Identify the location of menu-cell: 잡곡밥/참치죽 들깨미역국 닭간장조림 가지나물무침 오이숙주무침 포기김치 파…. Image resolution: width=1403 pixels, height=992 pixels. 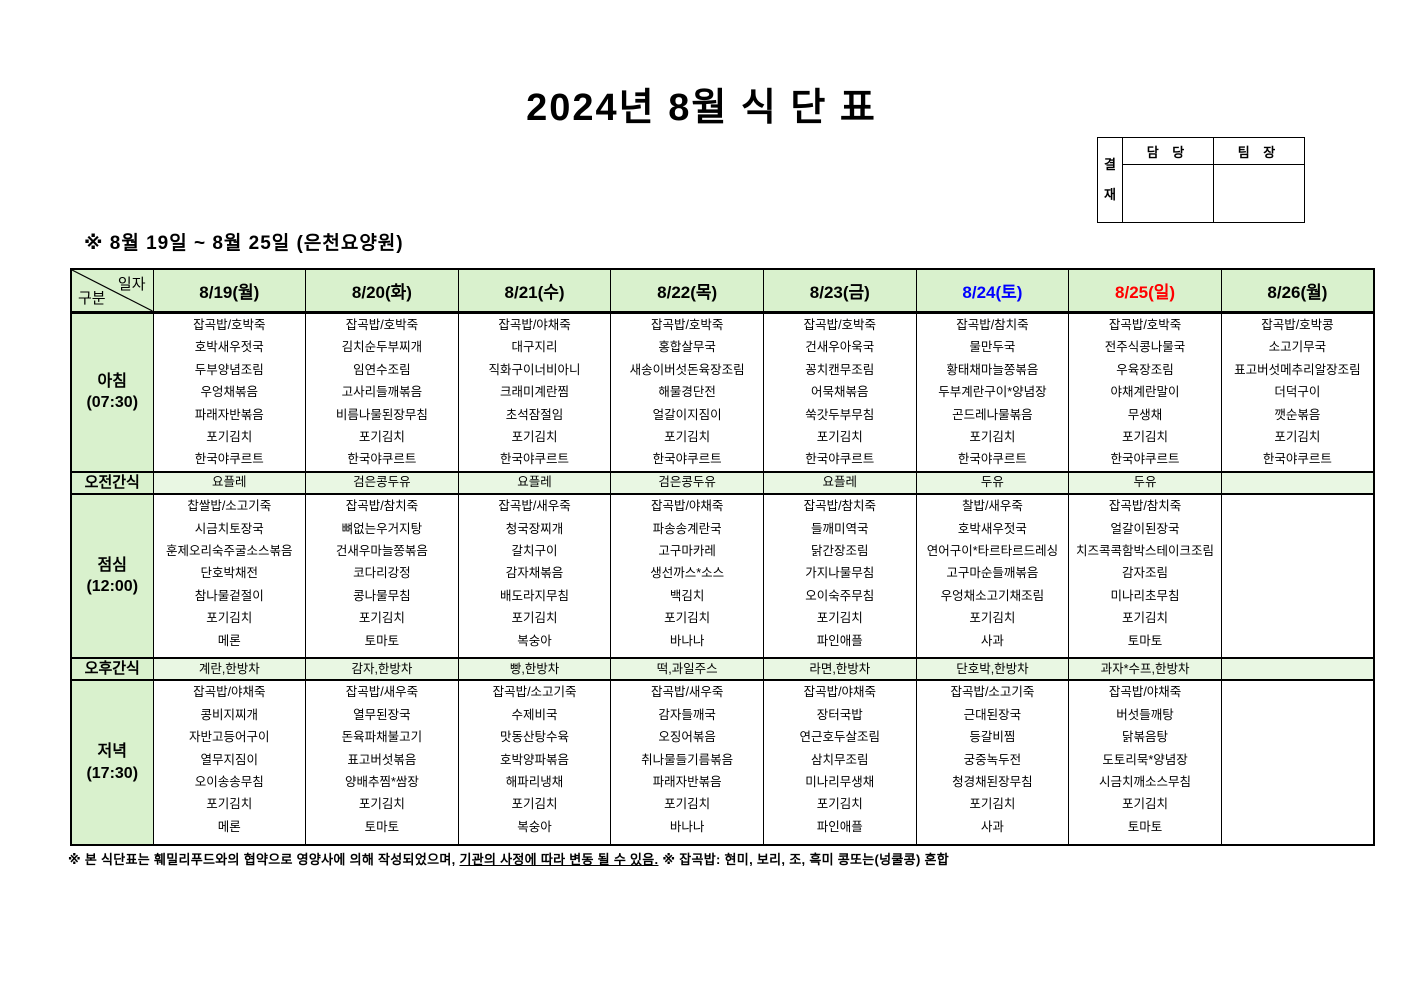
(840, 576).